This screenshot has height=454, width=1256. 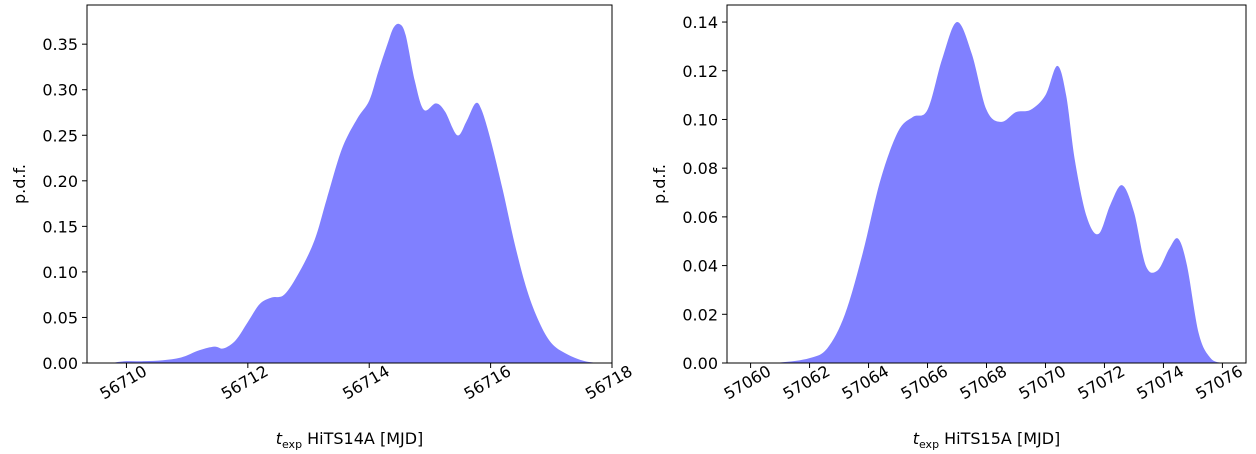 I want to click on x-axis-label: texp HiTS14A [MJD], so click(x=350, y=440).